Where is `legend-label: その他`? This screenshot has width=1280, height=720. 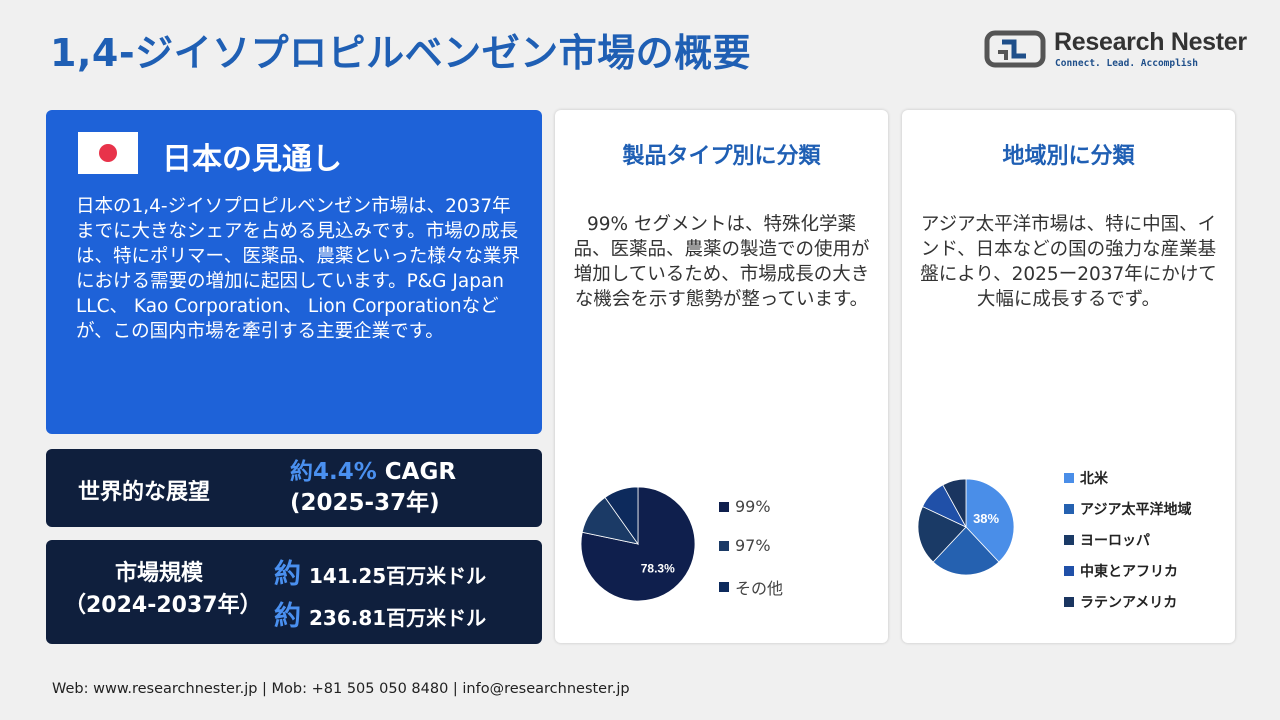
legend-label: その他 is located at coordinates (759, 588).